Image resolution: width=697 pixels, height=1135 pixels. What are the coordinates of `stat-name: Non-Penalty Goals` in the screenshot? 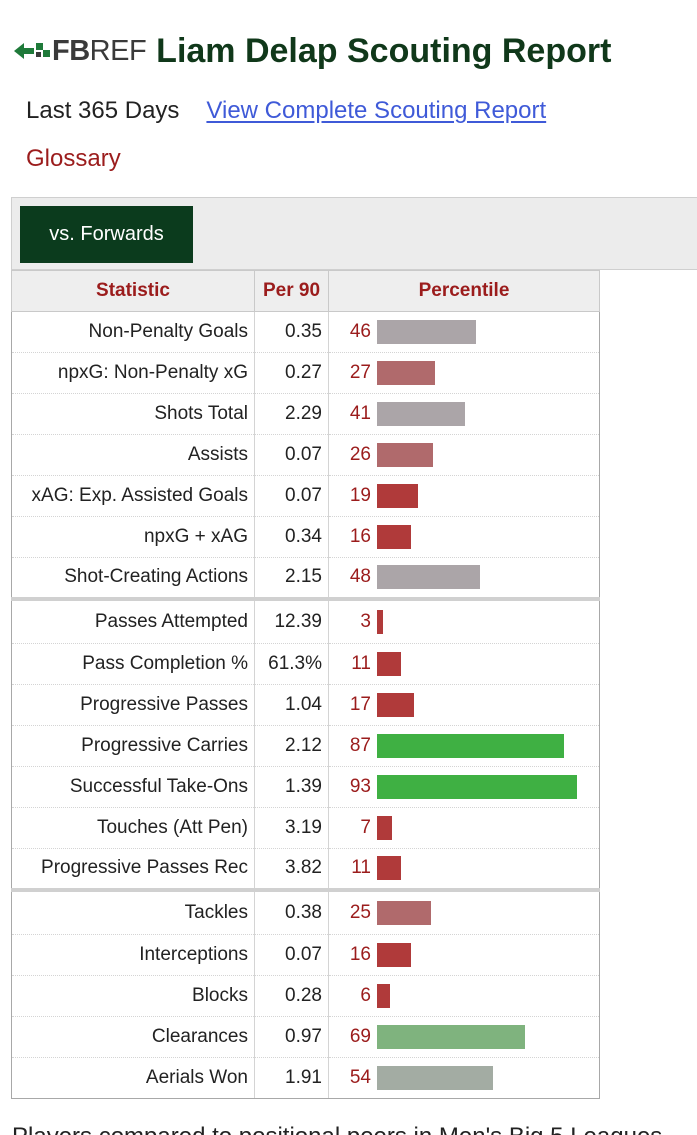 It's located at (133, 332).